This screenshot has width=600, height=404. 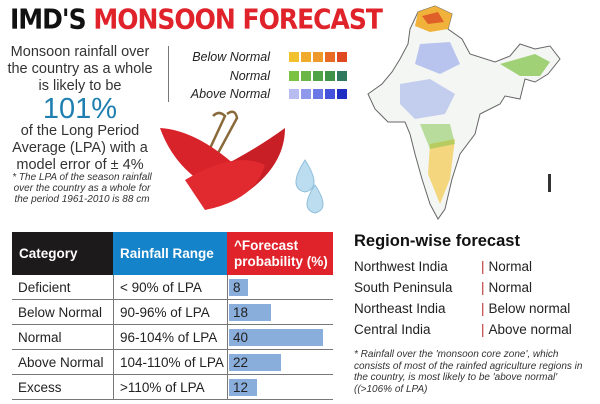 What do you see at coordinates (280, 253) in the screenshot?
I see `header-forecast-probability: ^Forecast probability (%)` at bounding box center [280, 253].